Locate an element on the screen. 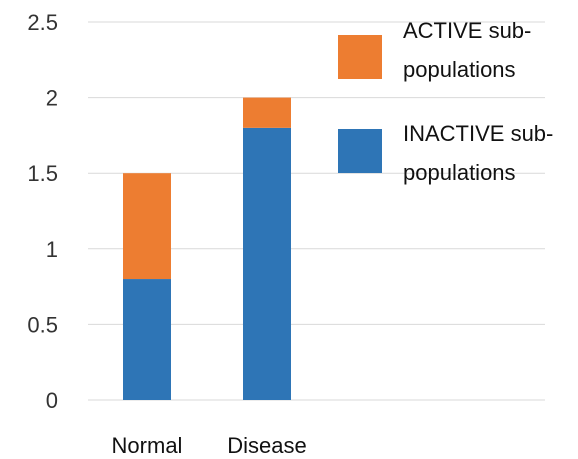 Image resolution: width=578 pixels, height=459 pixels. bar-disease-inactive is located at coordinates (267, 263).